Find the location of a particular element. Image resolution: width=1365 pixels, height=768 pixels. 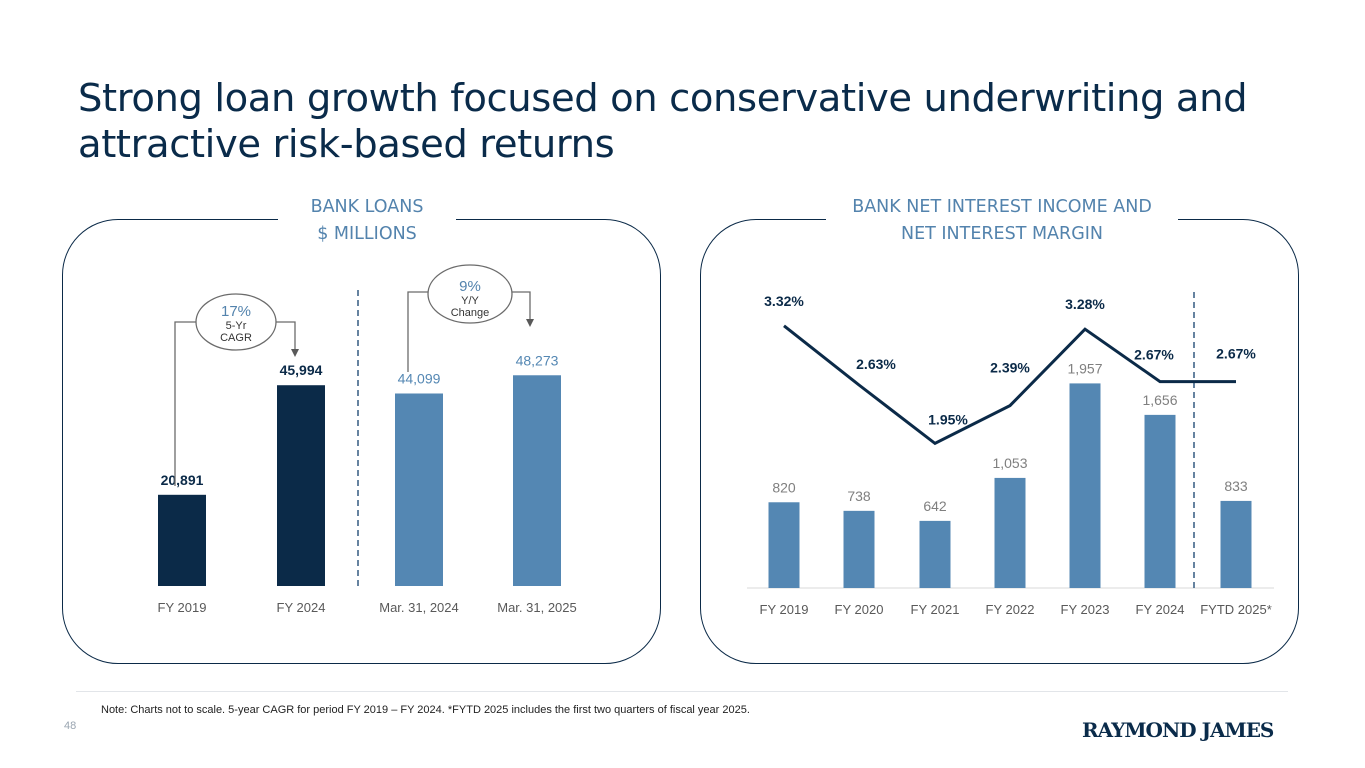

loan-value-label: 20,891 is located at coordinates (182, 480).